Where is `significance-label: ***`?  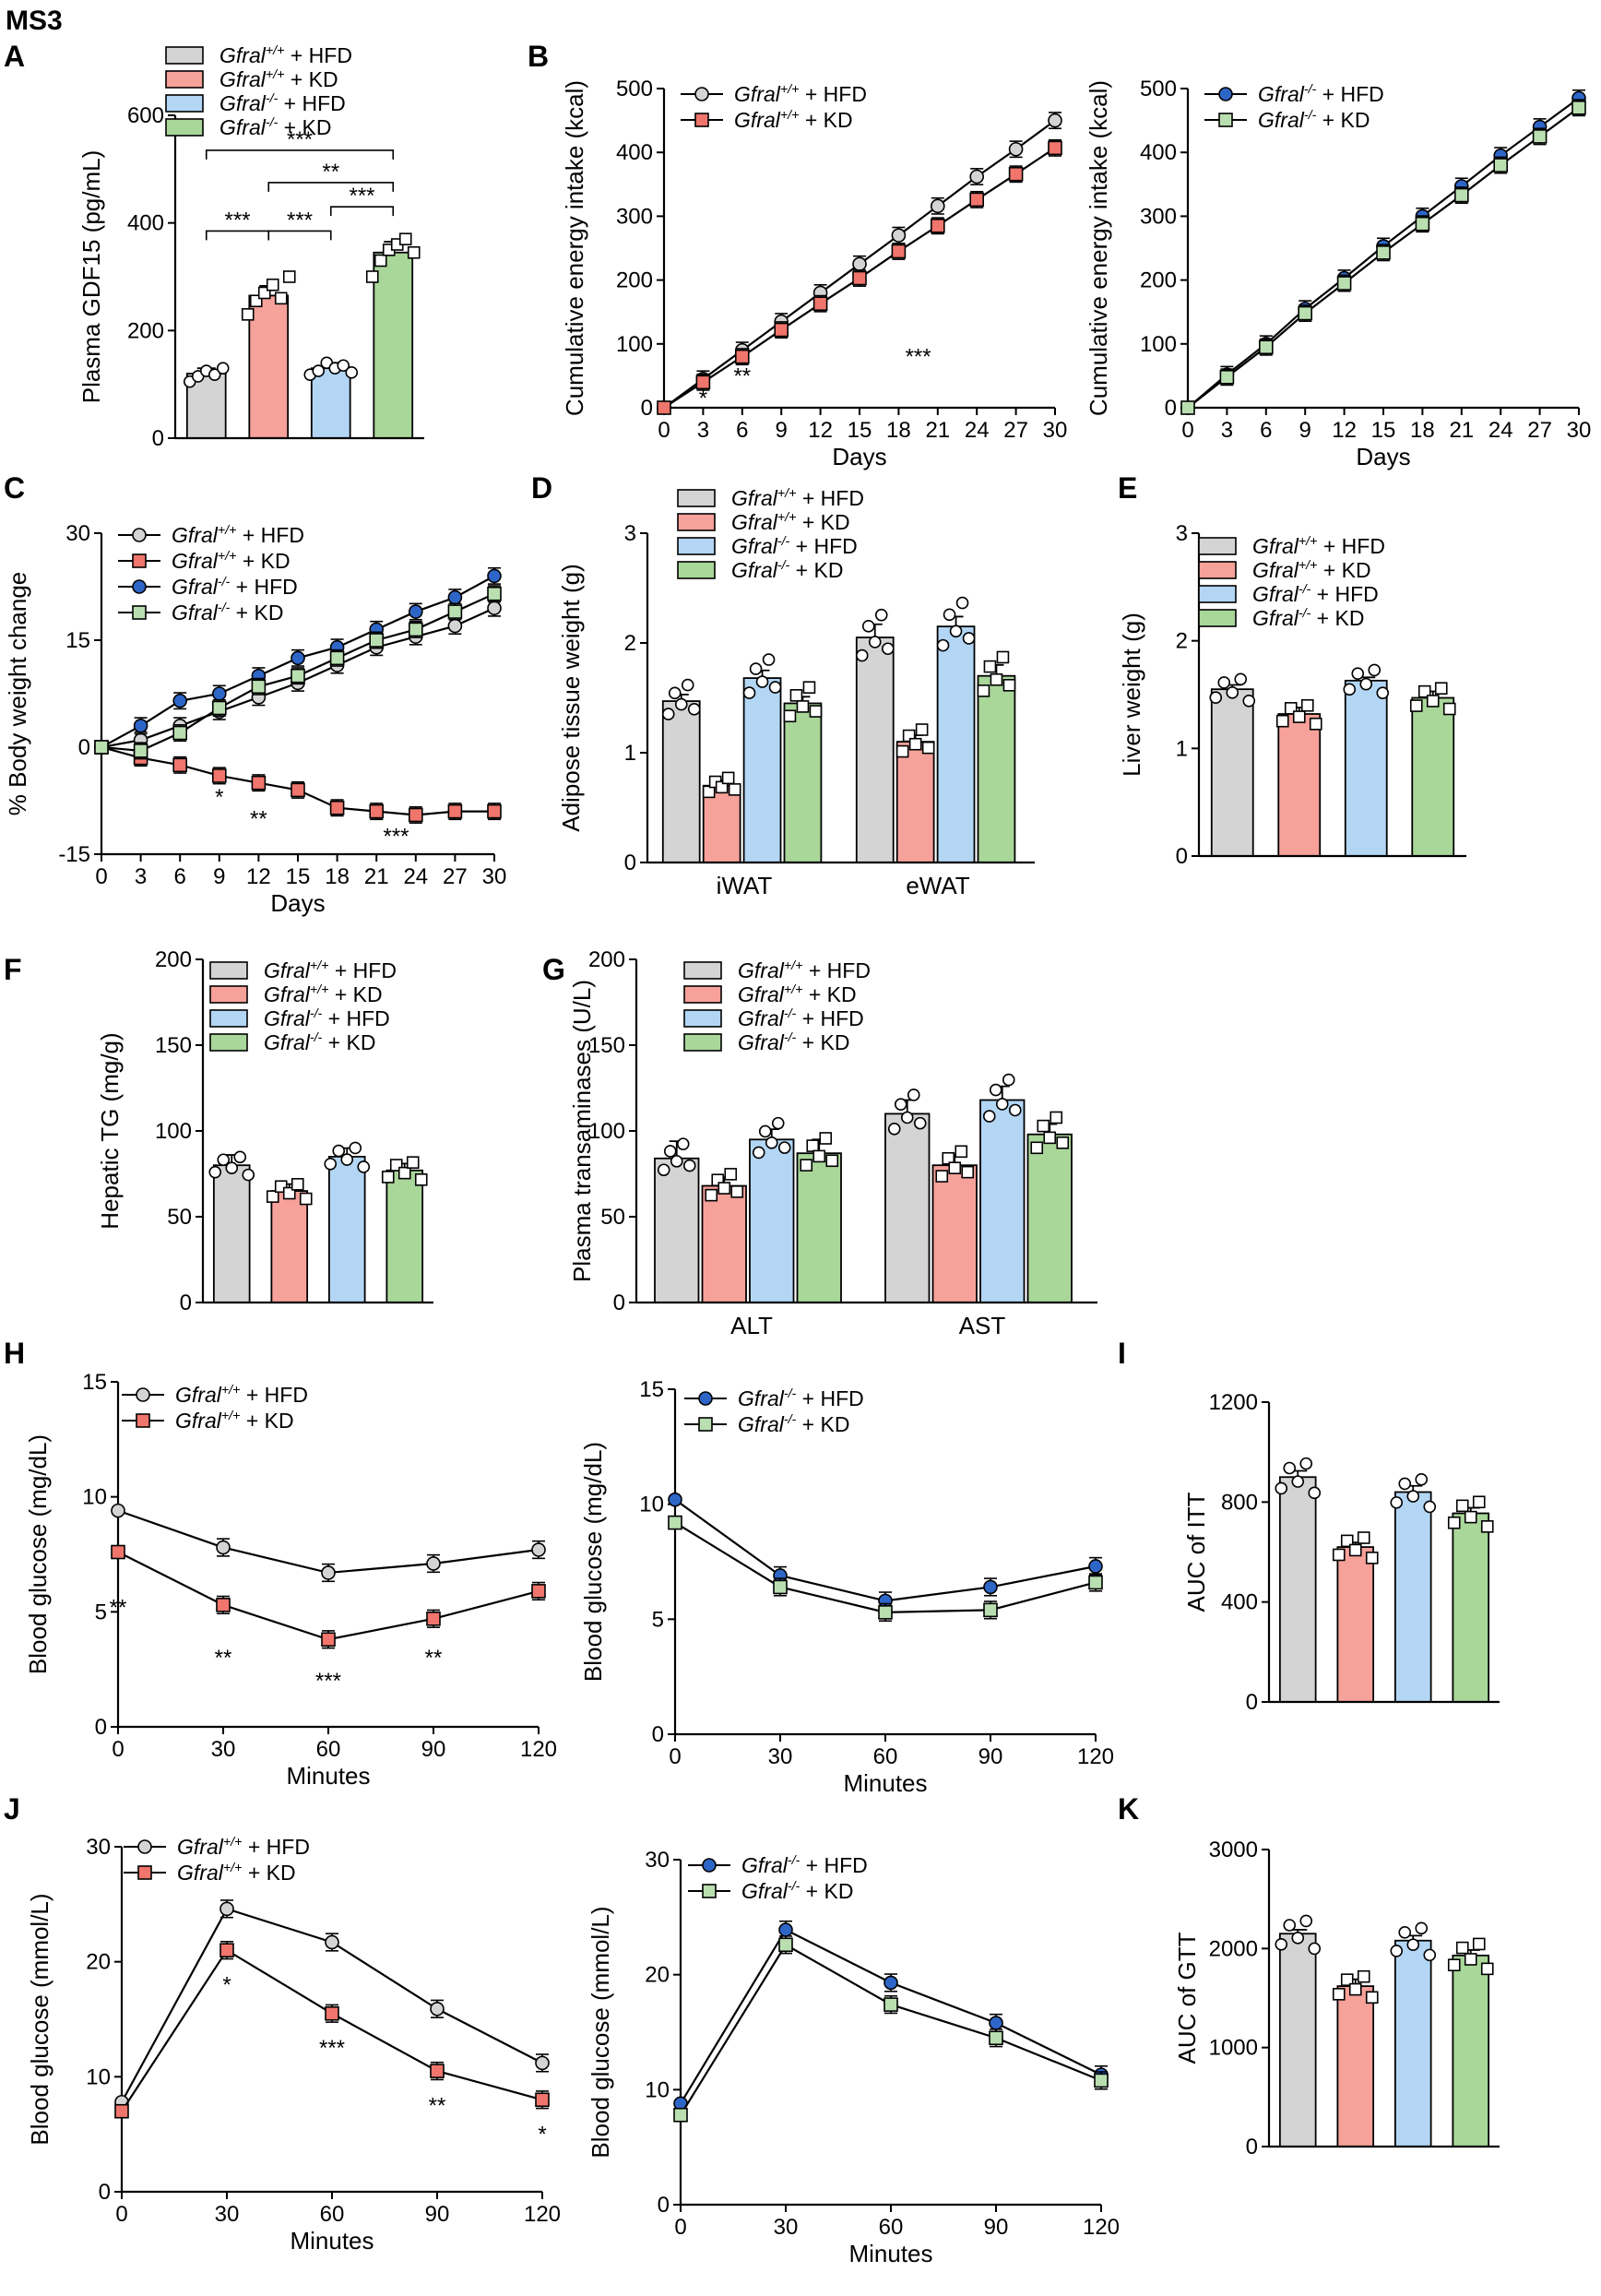 significance-label: *** is located at coordinates (332, 2049).